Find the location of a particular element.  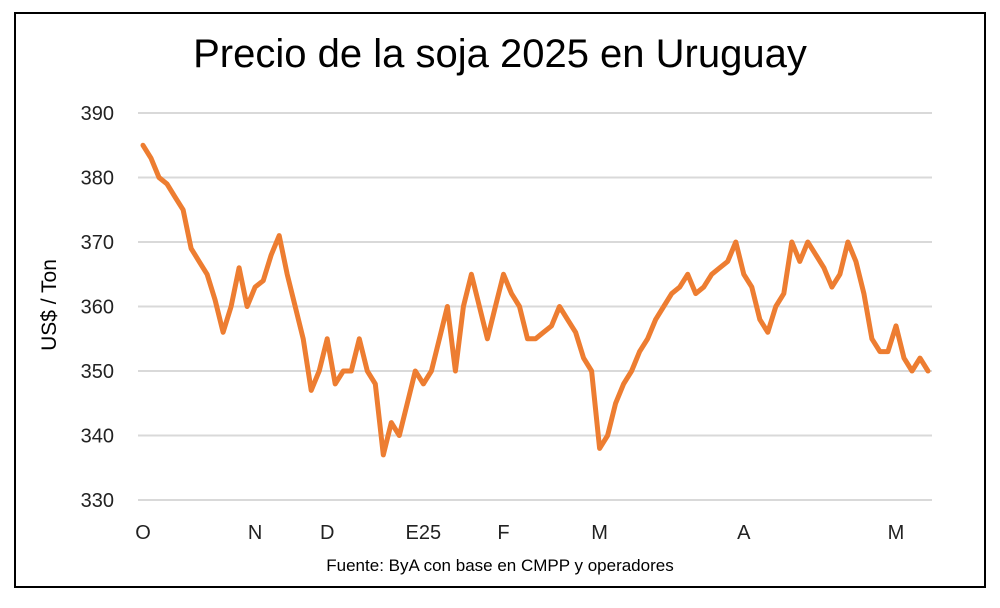

chart-title: Precio de la soja 2025 en Uruguay is located at coordinates (500, 54).